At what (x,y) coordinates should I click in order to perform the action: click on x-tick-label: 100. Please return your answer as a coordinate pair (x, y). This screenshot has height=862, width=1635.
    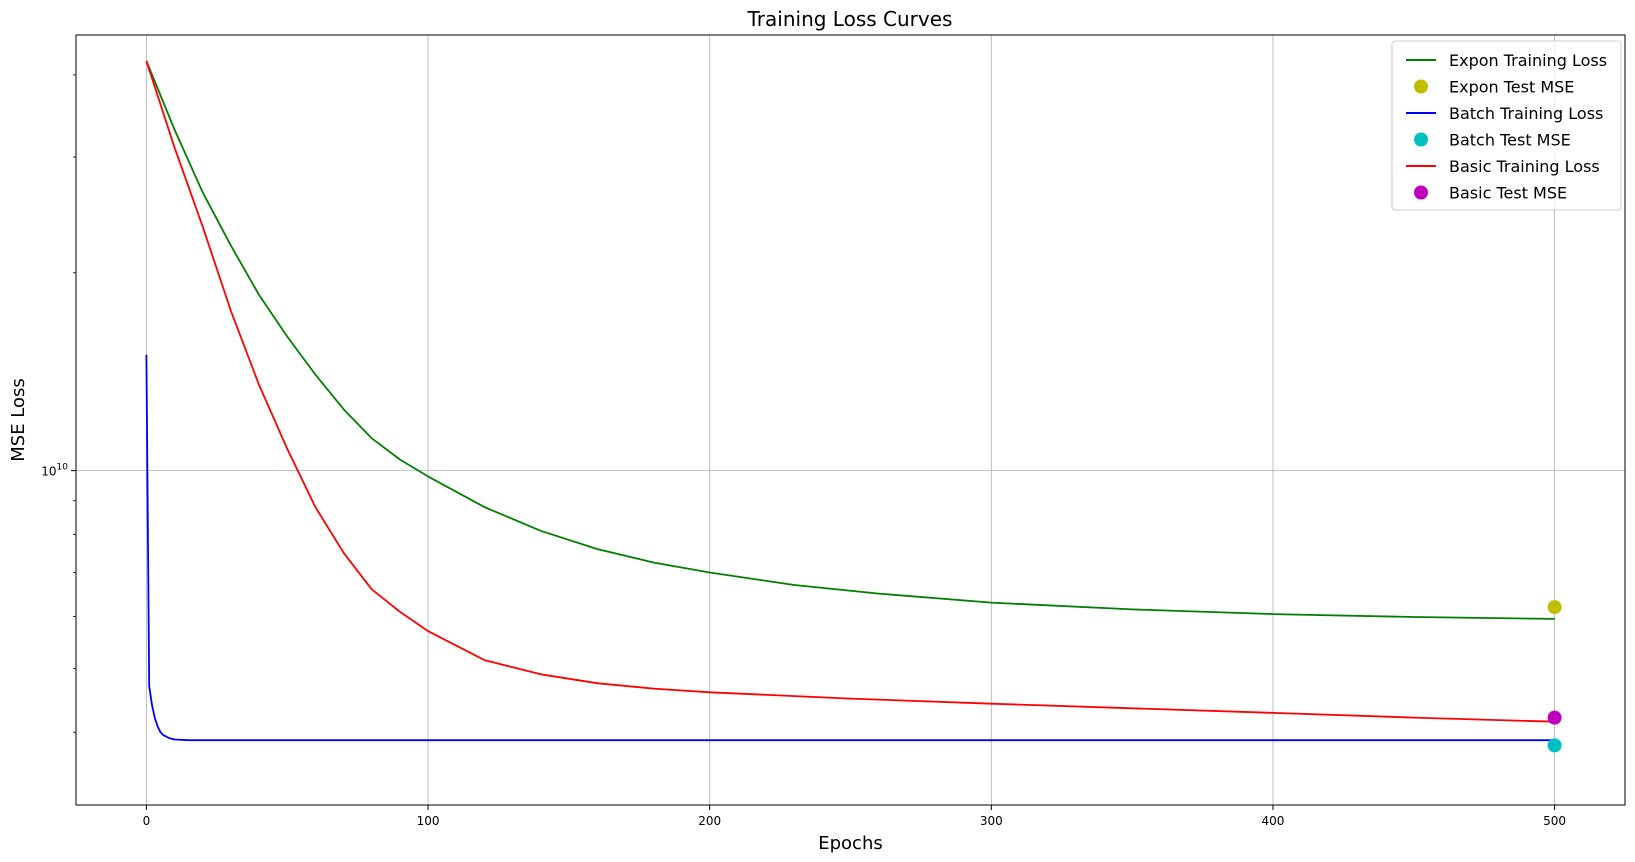
    Looking at the image, I should click on (428, 821).